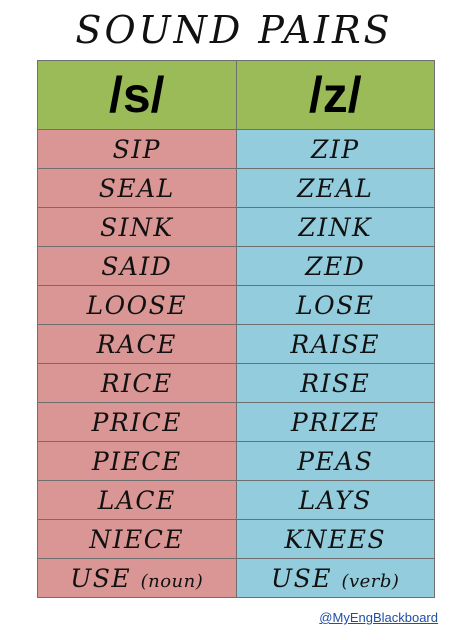  What do you see at coordinates (137, 578) in the screenshot?
I see `s-word-cell-with-note: USE (noun)` at bounding box center [137, 578].